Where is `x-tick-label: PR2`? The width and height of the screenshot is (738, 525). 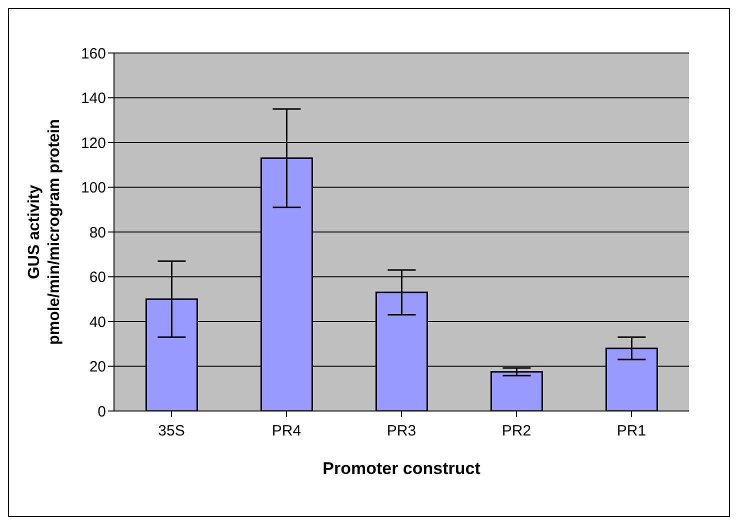
x-tick-label: PR2 is located at coordinates (517, 431).